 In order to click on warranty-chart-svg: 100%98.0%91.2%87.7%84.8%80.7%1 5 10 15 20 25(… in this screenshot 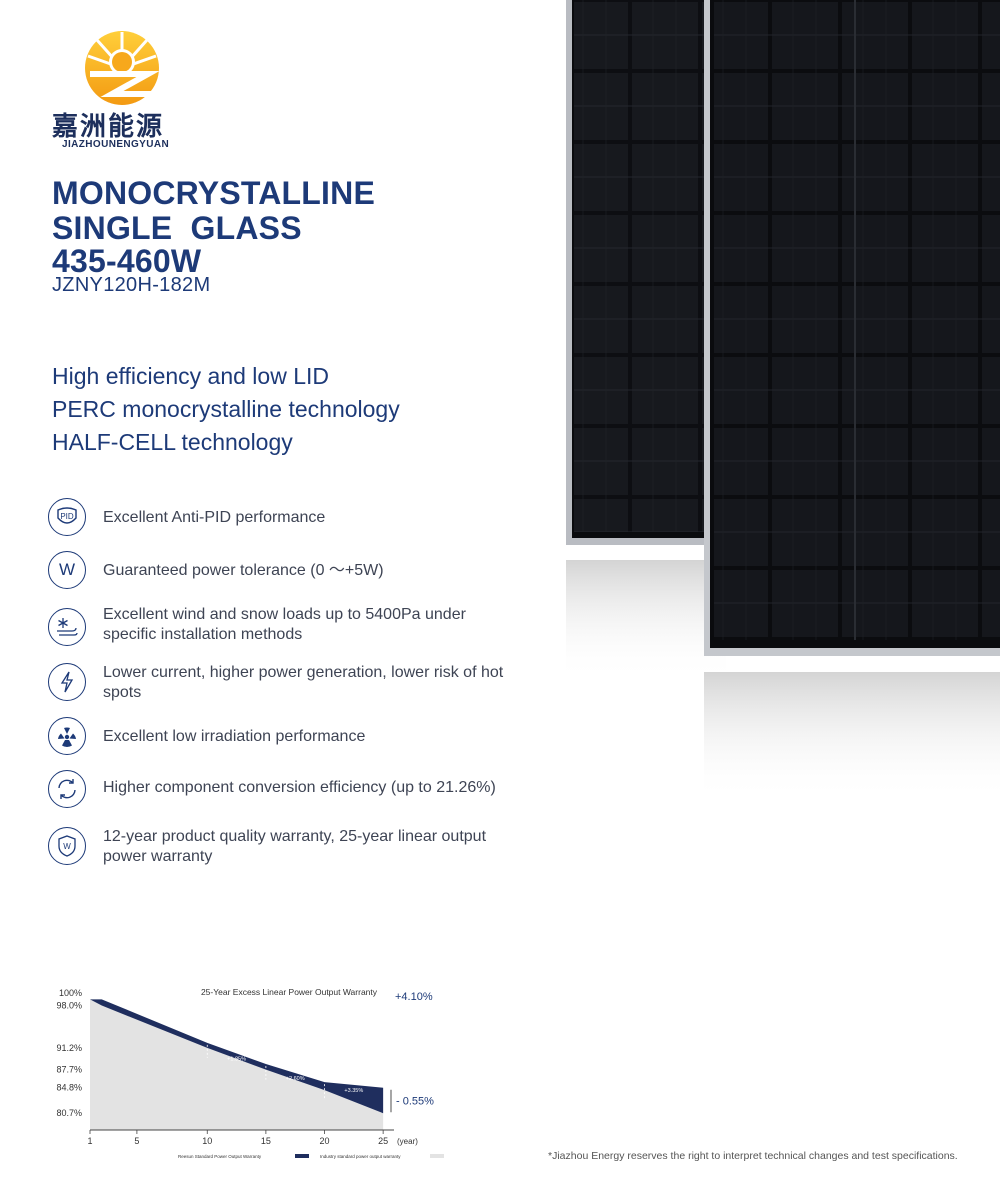, I will do `click(250, 1073)`.